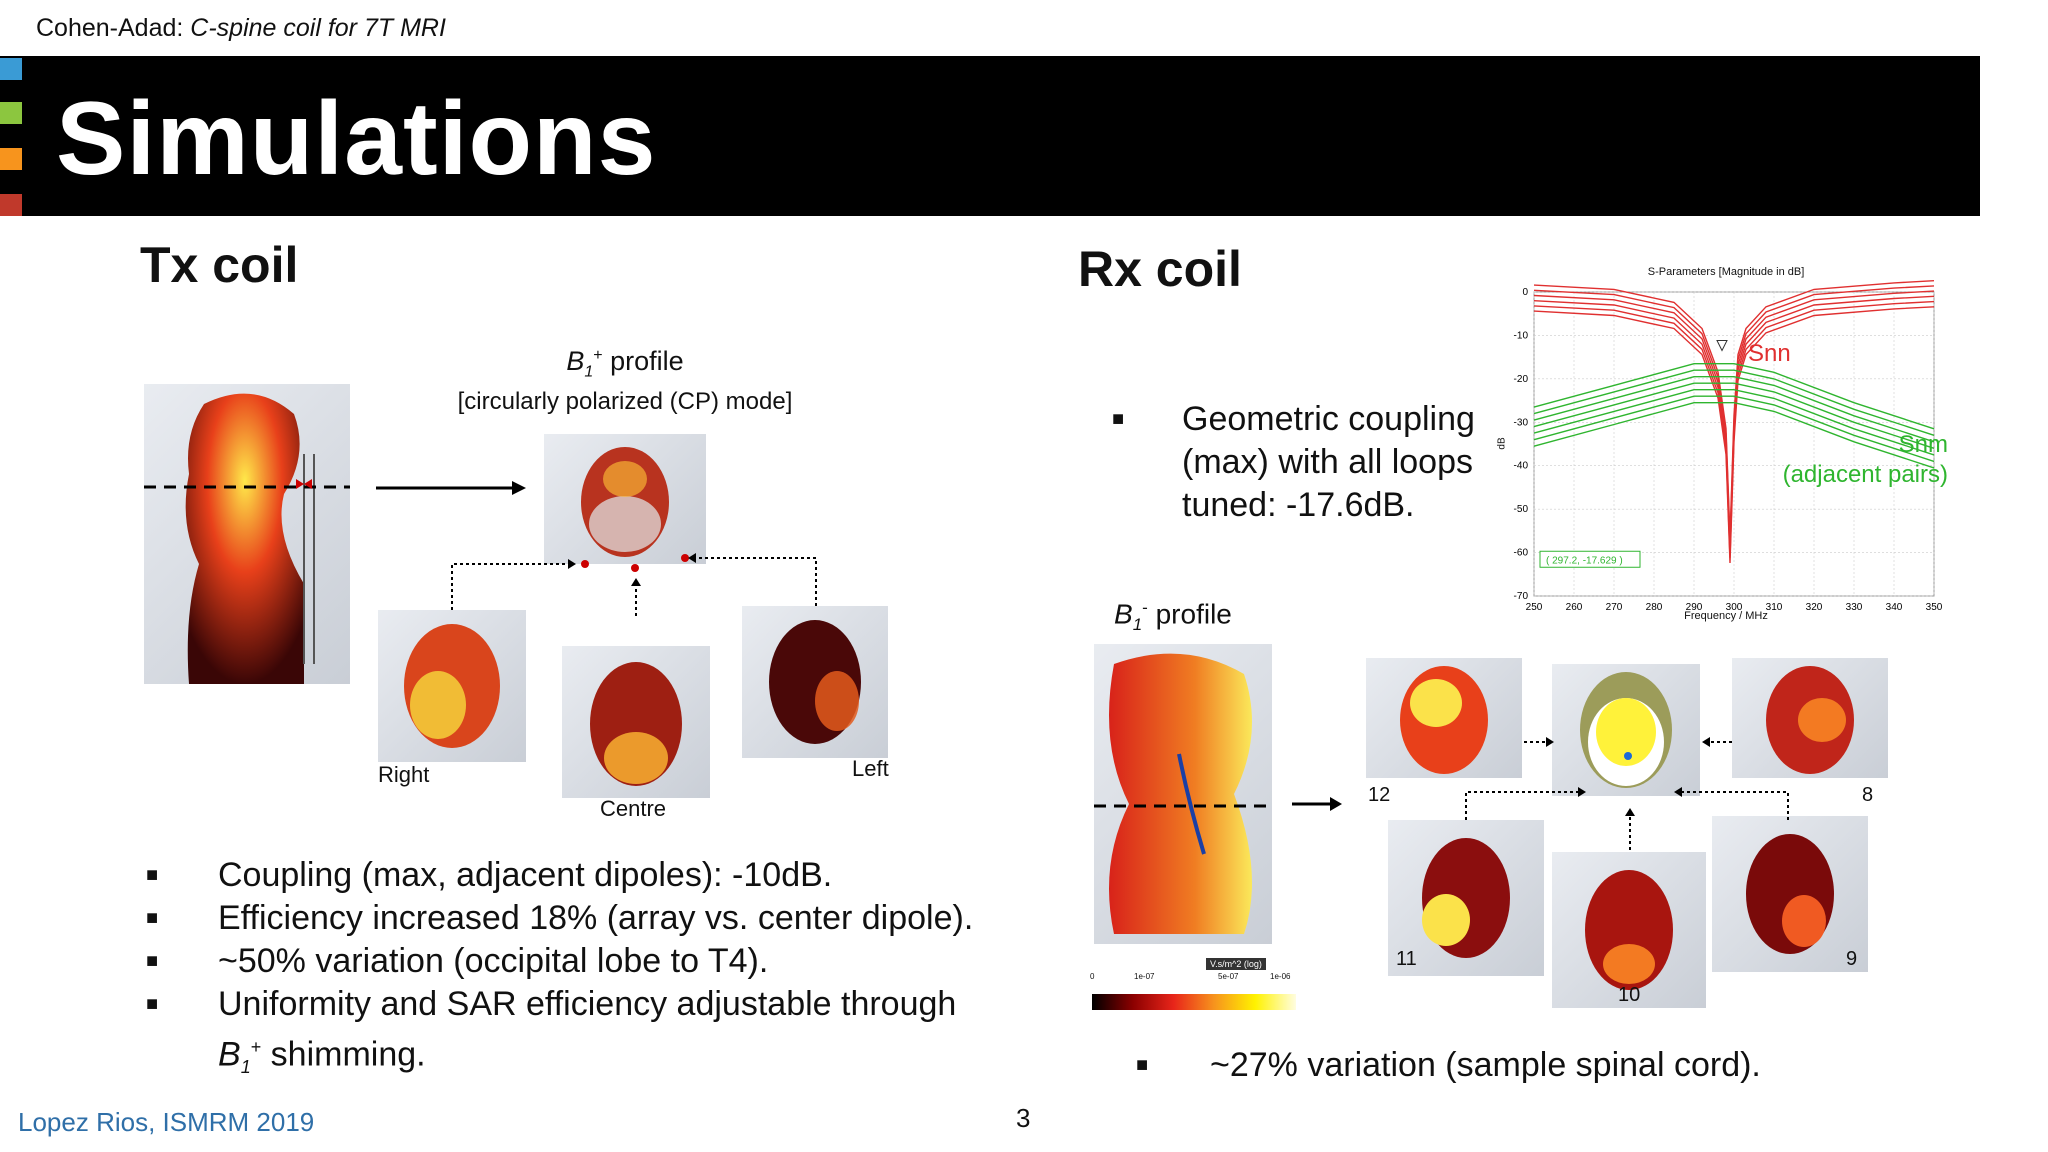 The height and width of the screenshot is (1152, 2048). I want to click on x-tick-label: 340, so click(1894, 607).